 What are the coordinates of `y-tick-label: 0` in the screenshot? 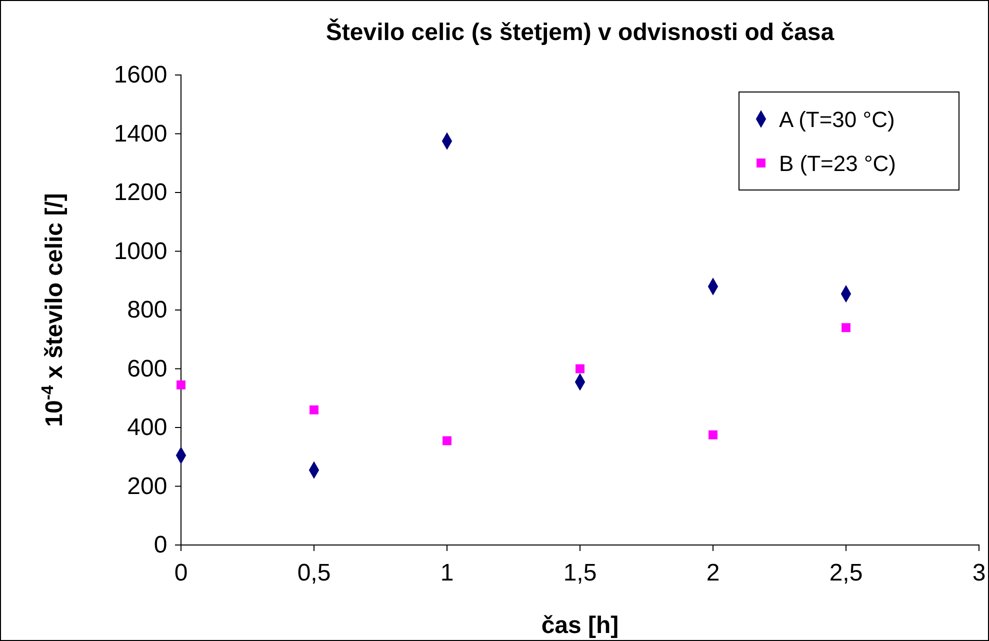 It's located at (161, 545).